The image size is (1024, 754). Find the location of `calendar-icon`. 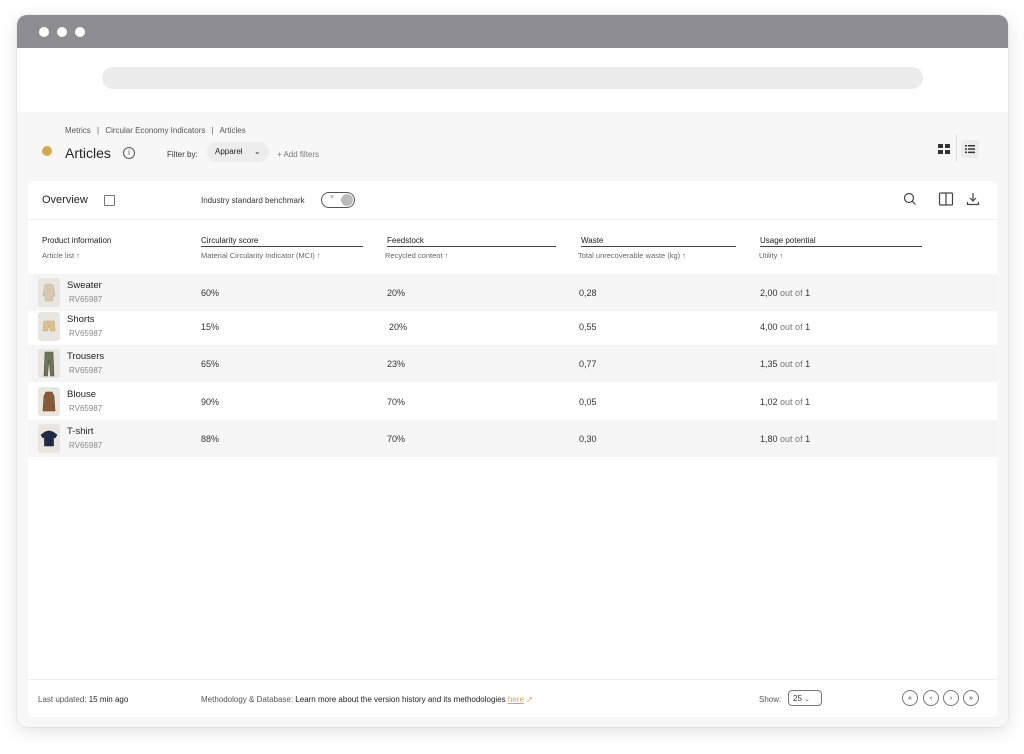

calendar-icon is located at coordinates (109, 200).